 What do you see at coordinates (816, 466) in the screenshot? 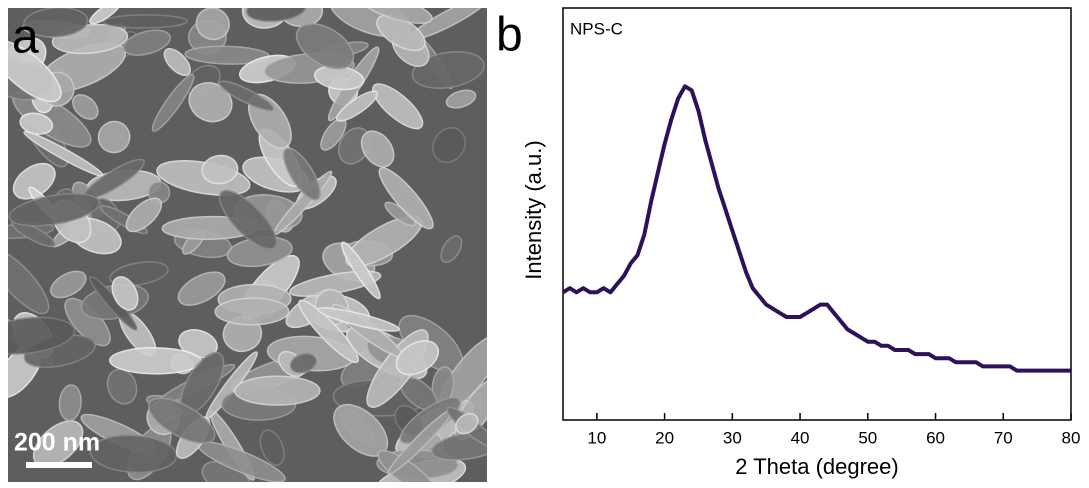
I see `x-axis-label: 2 Theta (degree)` at bounding box center [816, 466].